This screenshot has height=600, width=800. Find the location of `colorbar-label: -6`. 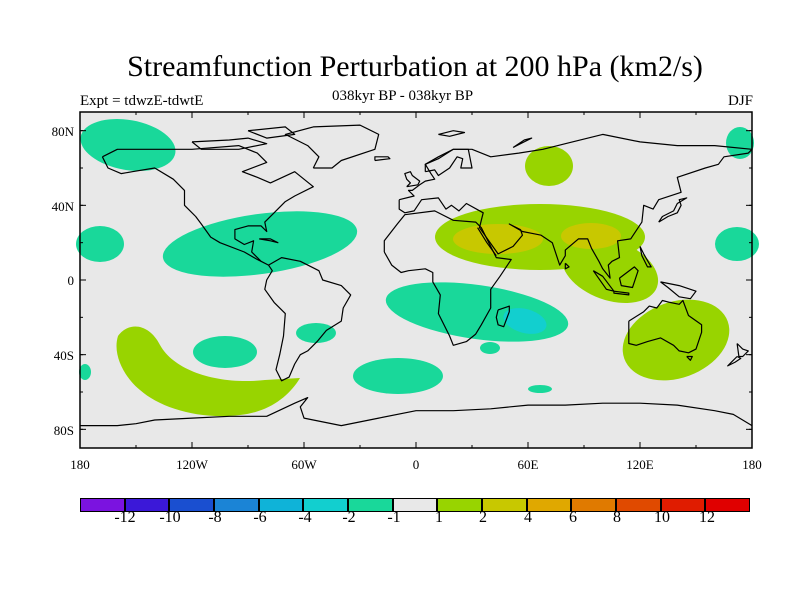

colorbar-label: -6 is located at coordinates (260, 517).